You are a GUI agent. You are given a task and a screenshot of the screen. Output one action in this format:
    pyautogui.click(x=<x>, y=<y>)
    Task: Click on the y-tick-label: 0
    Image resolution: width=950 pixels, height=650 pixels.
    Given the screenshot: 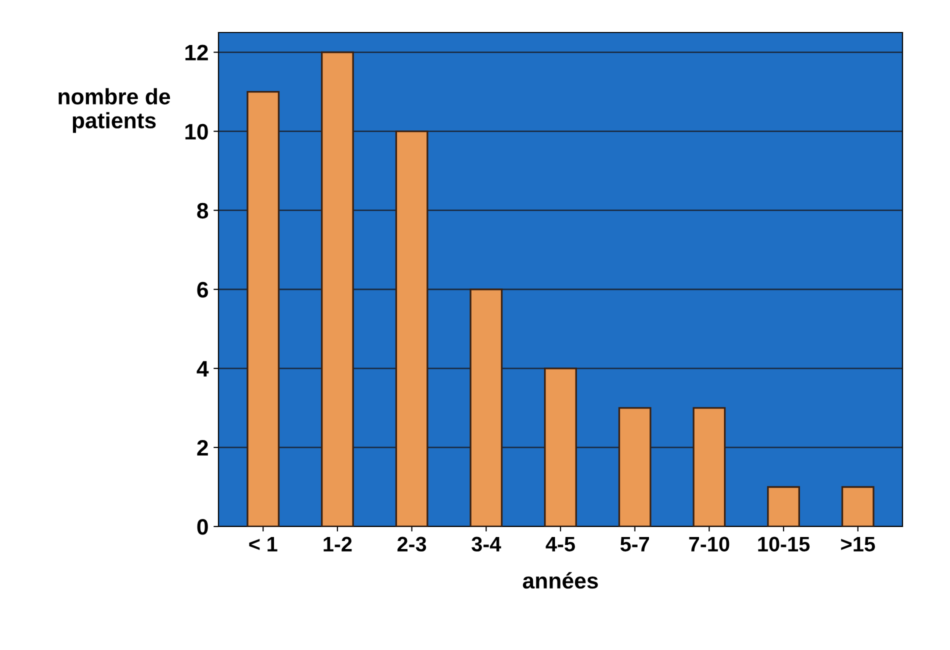 What is the action you would take?
    pyautogui.click(x=202, y=527)
    